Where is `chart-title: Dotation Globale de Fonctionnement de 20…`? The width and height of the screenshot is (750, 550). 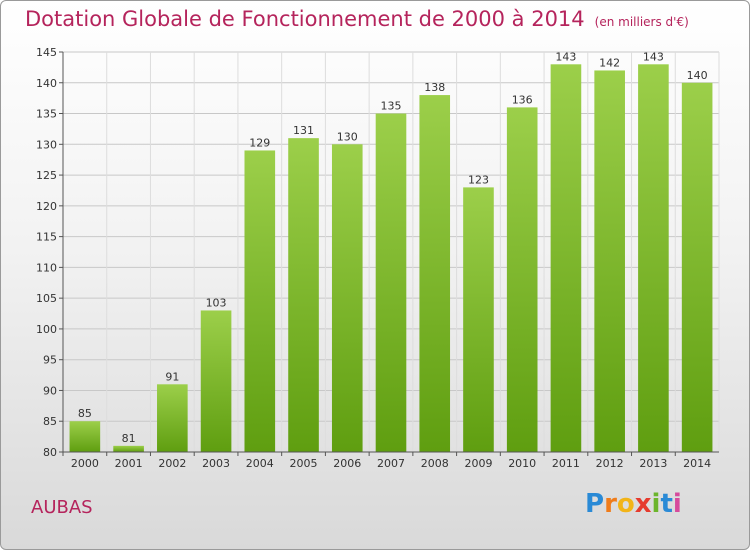 chart-title: Dotation Globale de Fonctionnement de 20… is located at coordinates (357, 19).